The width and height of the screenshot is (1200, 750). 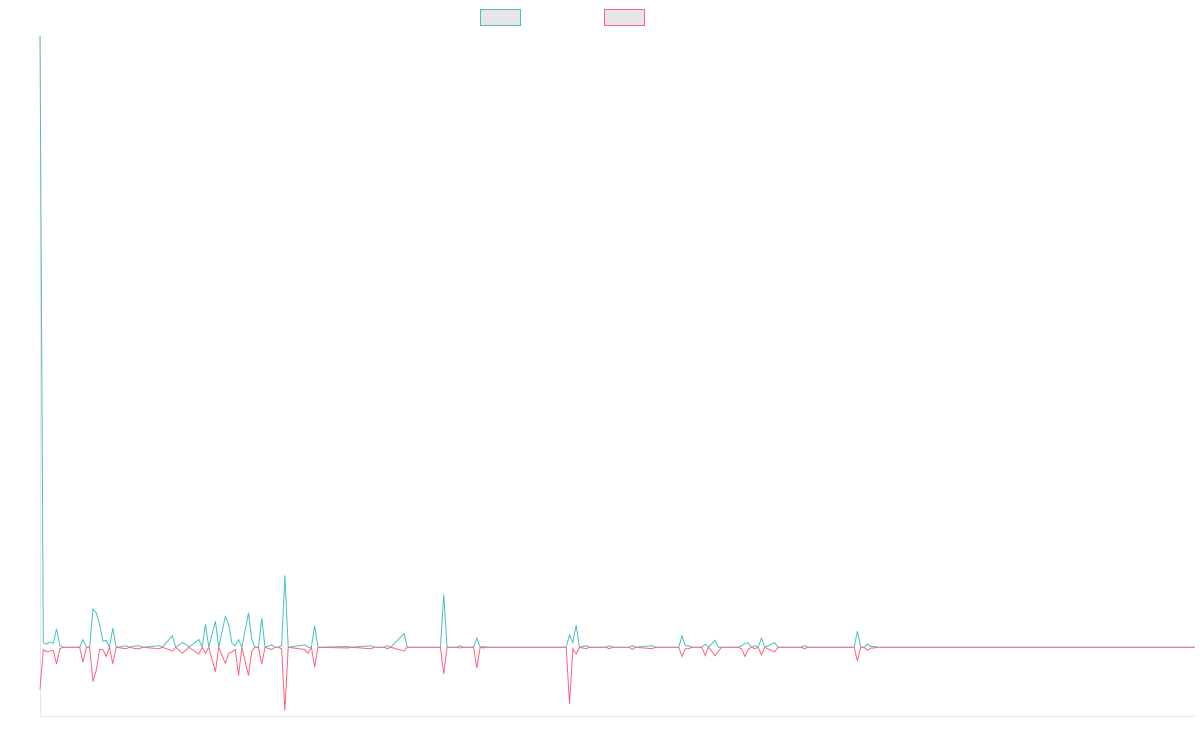 I want to click on series-2-line, so click(x=617, y=678).